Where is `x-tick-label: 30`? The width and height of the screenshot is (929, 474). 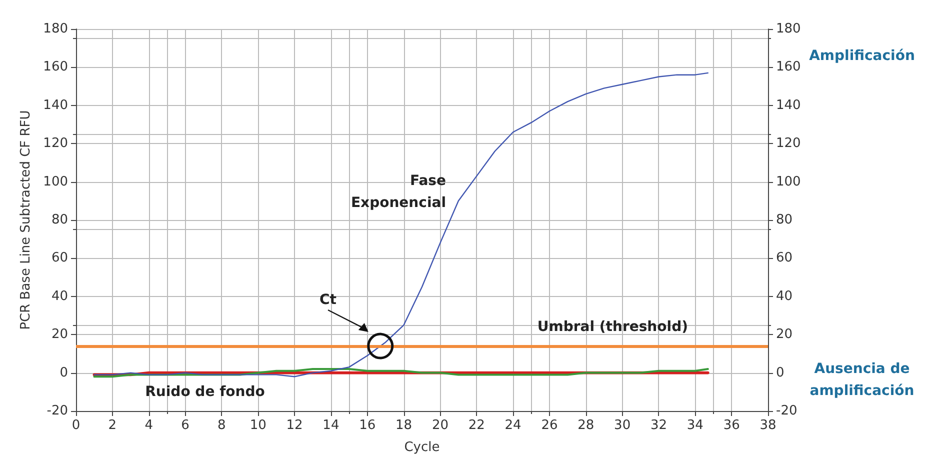 x-tick-label: 30 is located at coordinates (622, 425).